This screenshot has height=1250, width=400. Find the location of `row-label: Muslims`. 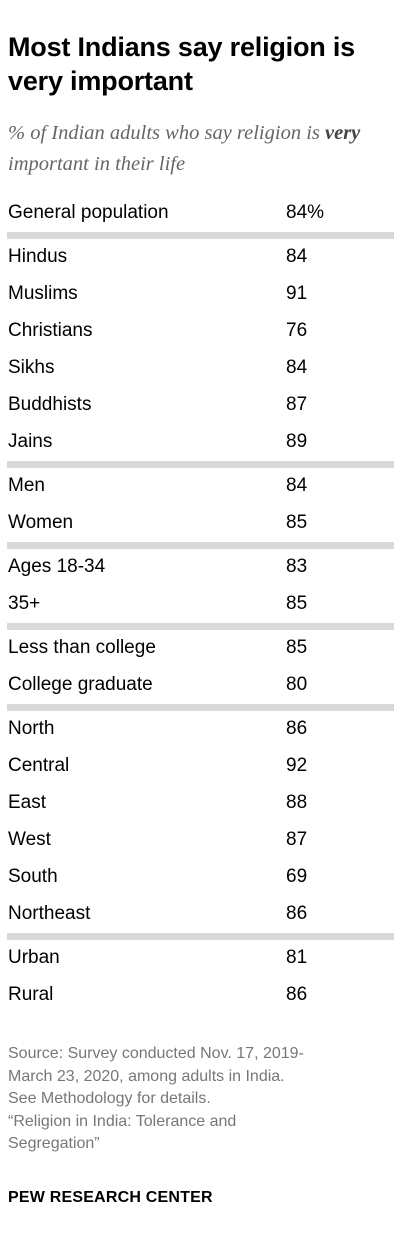

row-label: Muslims is located at coordinates (43, 293).